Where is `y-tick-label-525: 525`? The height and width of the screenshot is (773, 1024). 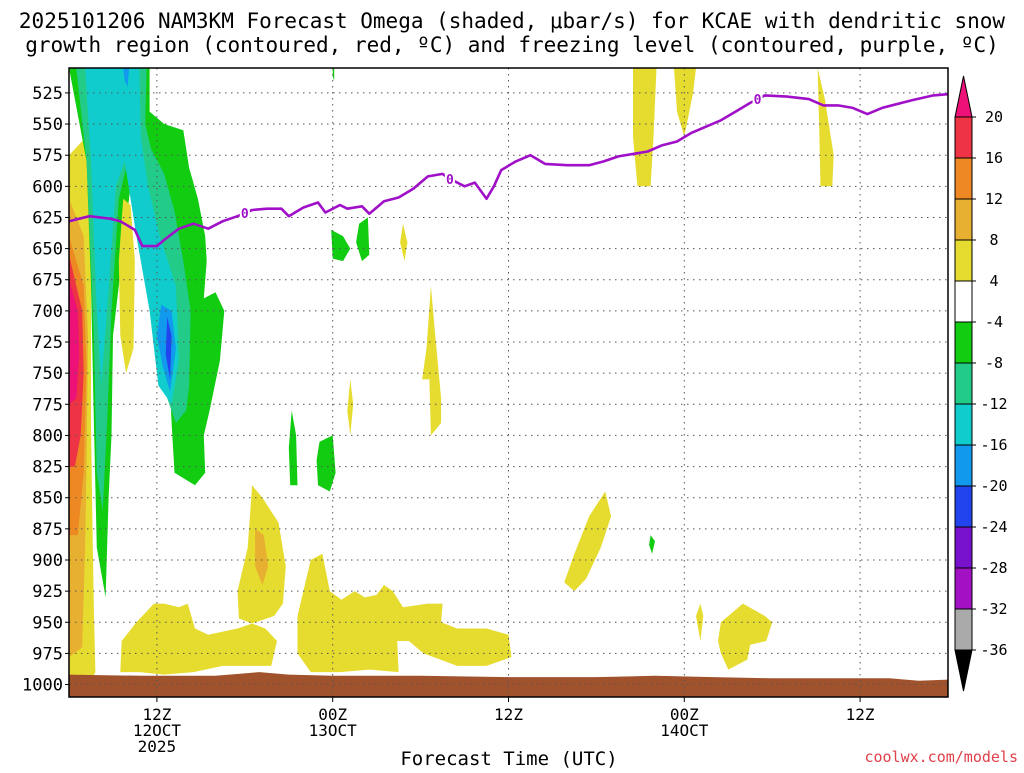
y-tick-label-525: 525 is located at coordinates (47, 94).